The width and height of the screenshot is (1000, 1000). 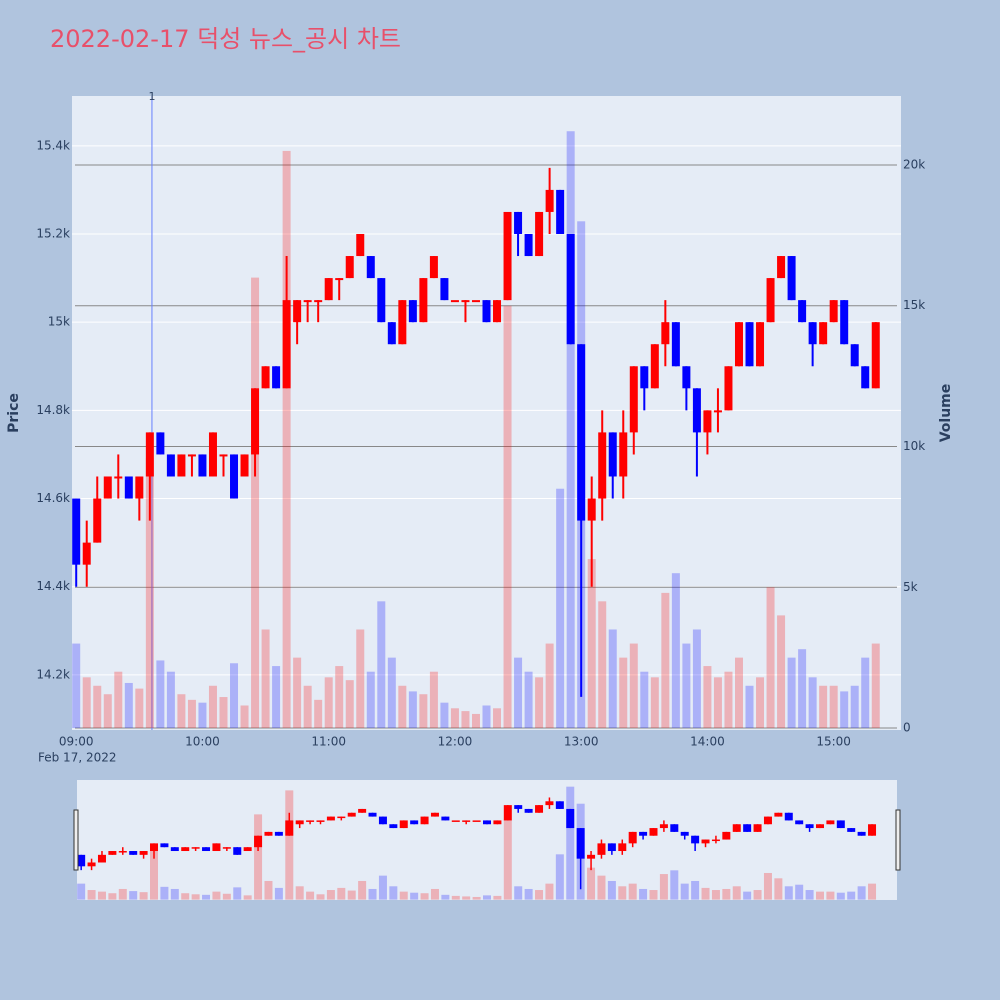 I want to click on y2-tick-label: 10k, so click(x=914, y=446).